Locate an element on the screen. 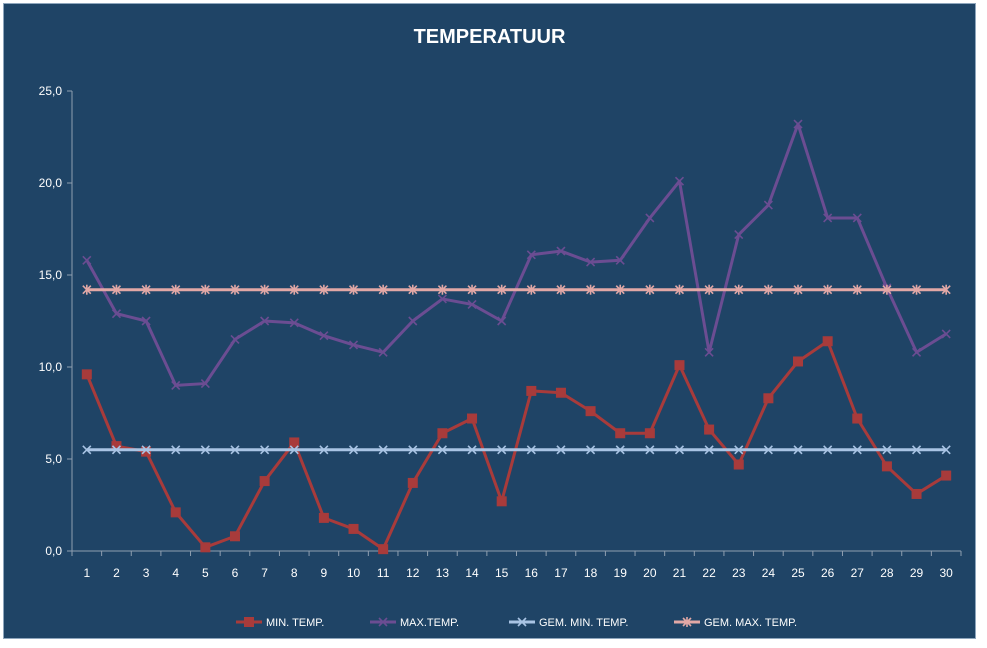 The image size is (987, 648). x-tick-label: 12 is located at coordinates (413, 573).